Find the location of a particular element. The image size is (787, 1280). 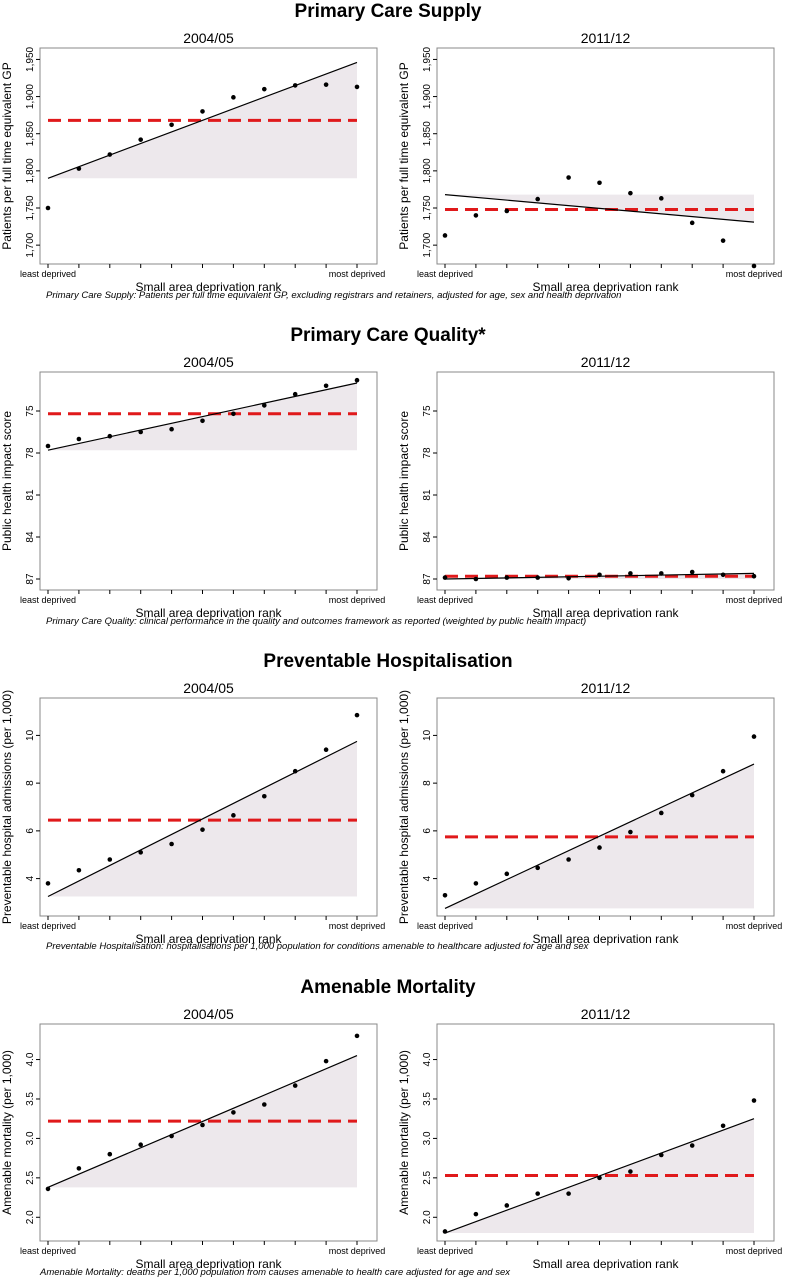

y-axis-label: Amenable mortality (per 1,000) is located at coordinates (7, 1132).